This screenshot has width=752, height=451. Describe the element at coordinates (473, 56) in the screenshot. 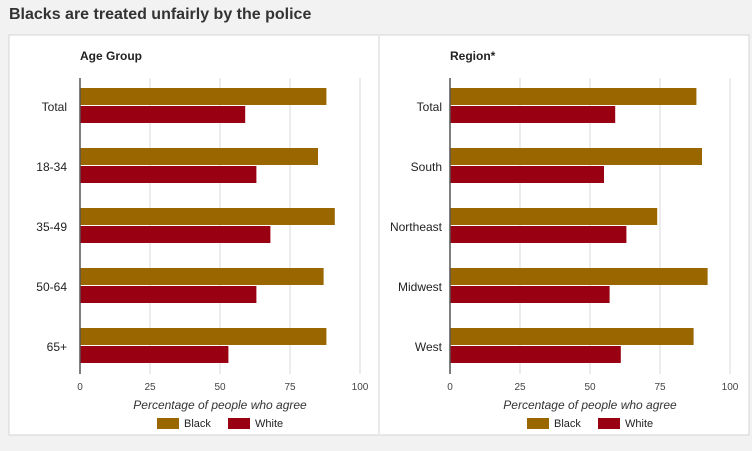

I see `chart-title: Region*` at that location.